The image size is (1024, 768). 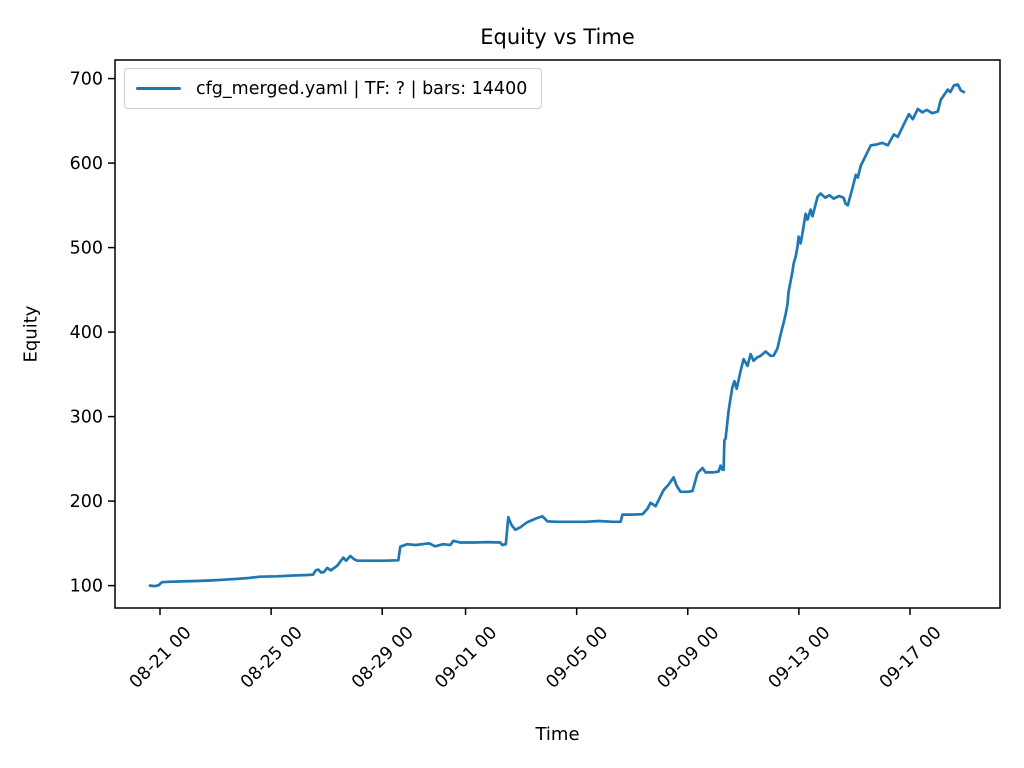 I want to click on y-tick-label: 300, so click(x=86, y=418).